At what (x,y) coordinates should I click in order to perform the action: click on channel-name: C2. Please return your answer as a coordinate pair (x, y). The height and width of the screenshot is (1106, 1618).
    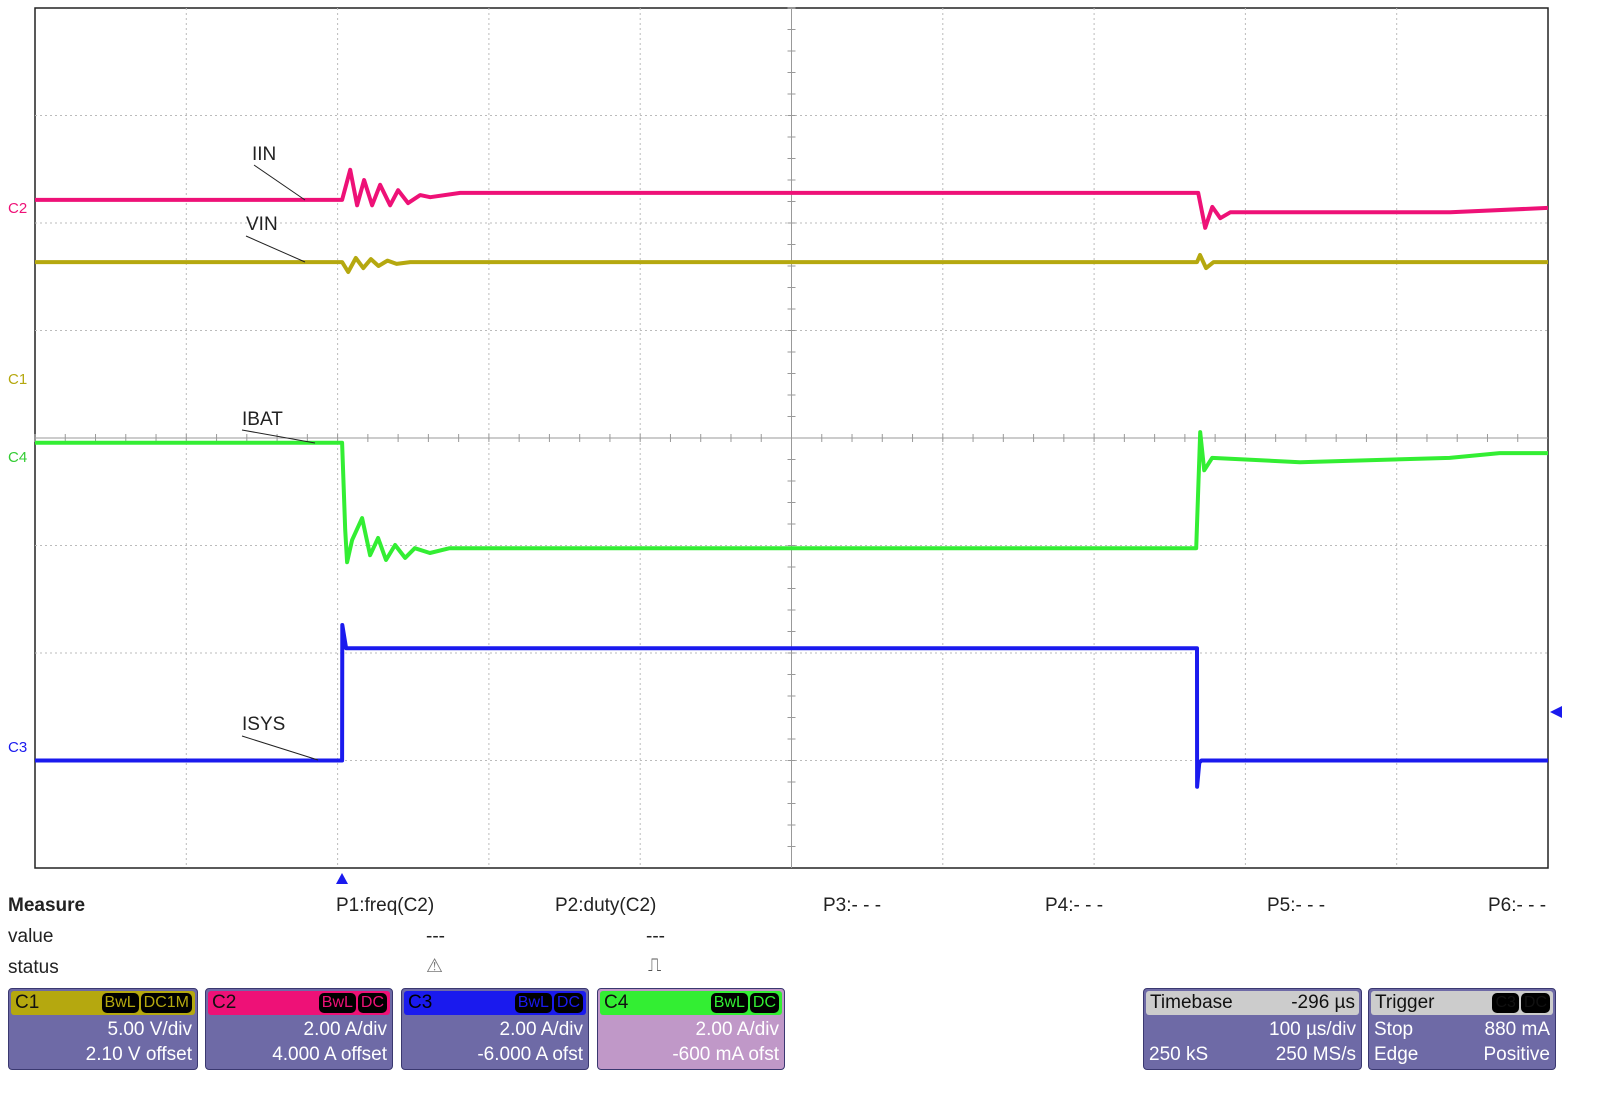
    Looking at the image, I should click on (224, 1002).